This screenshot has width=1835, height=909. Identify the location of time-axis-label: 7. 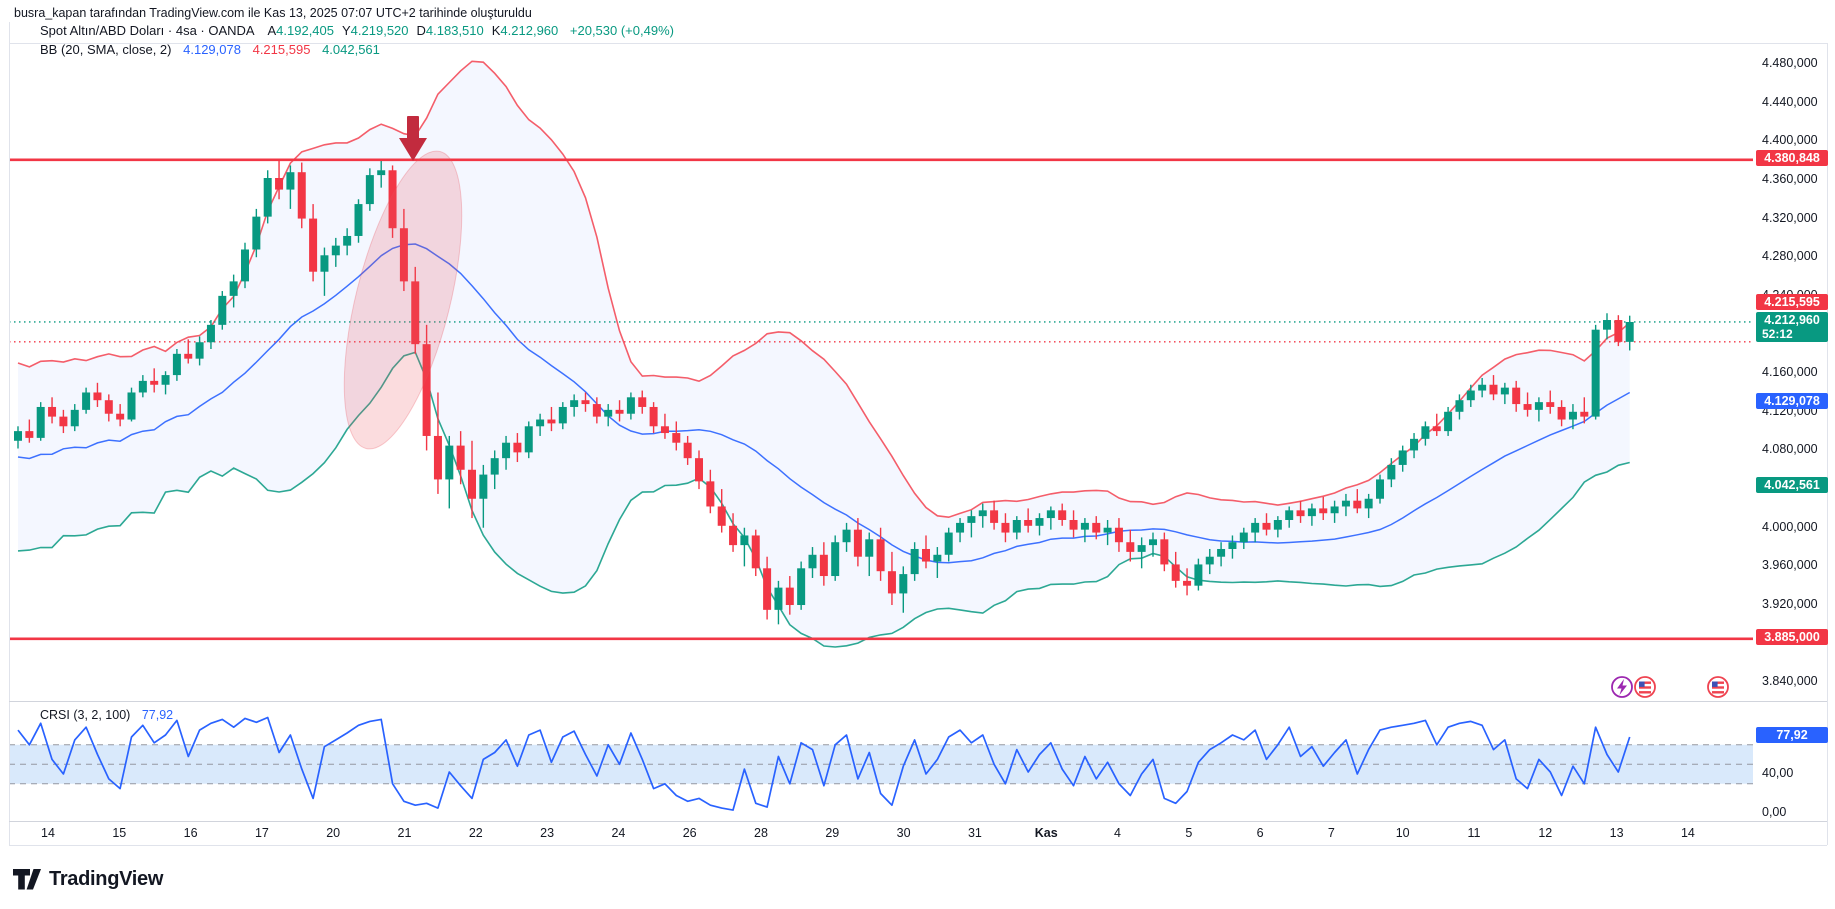
(1331, 833).